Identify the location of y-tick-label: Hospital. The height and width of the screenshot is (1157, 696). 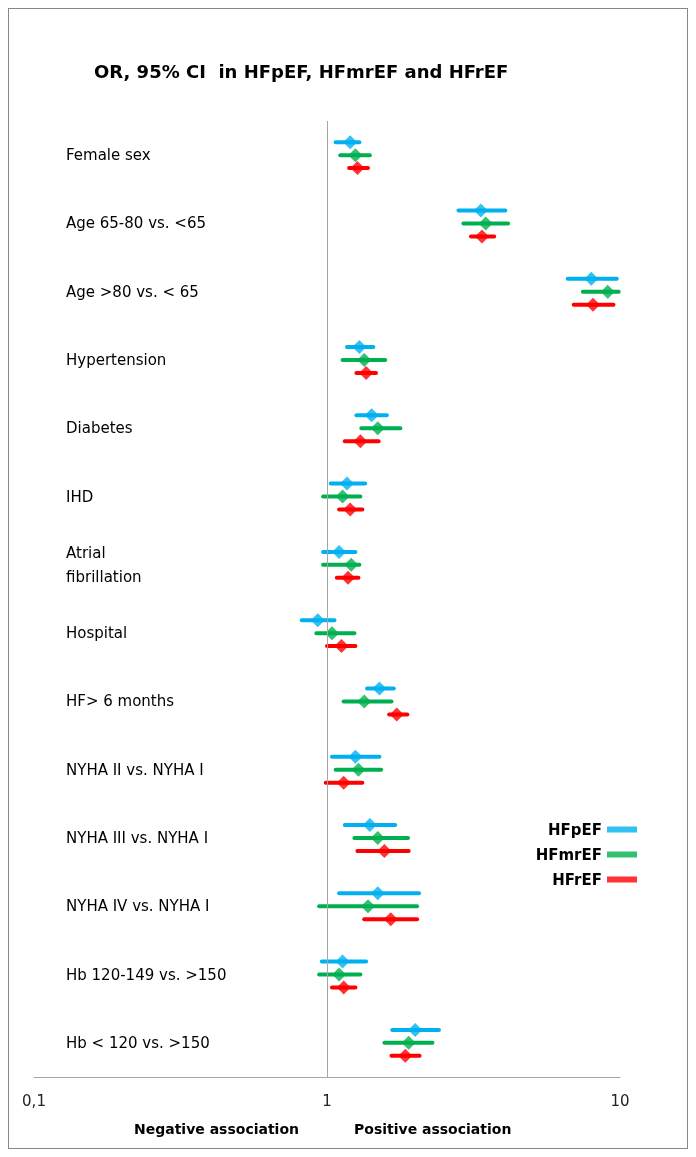
(97, 633).